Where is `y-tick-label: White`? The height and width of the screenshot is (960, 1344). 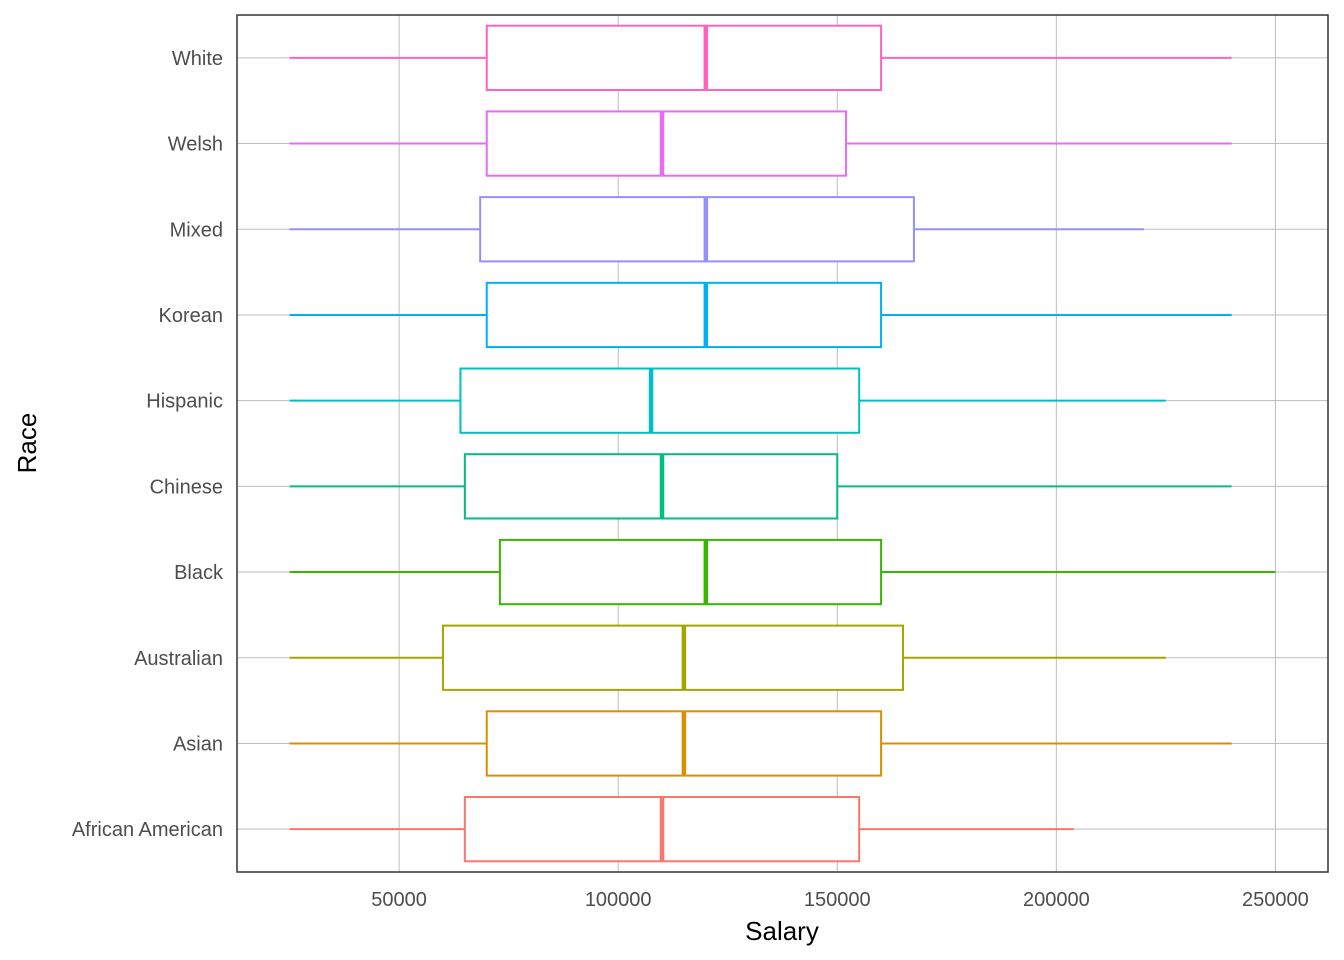 y-tick-label: White is located at coordinates (197, 59).